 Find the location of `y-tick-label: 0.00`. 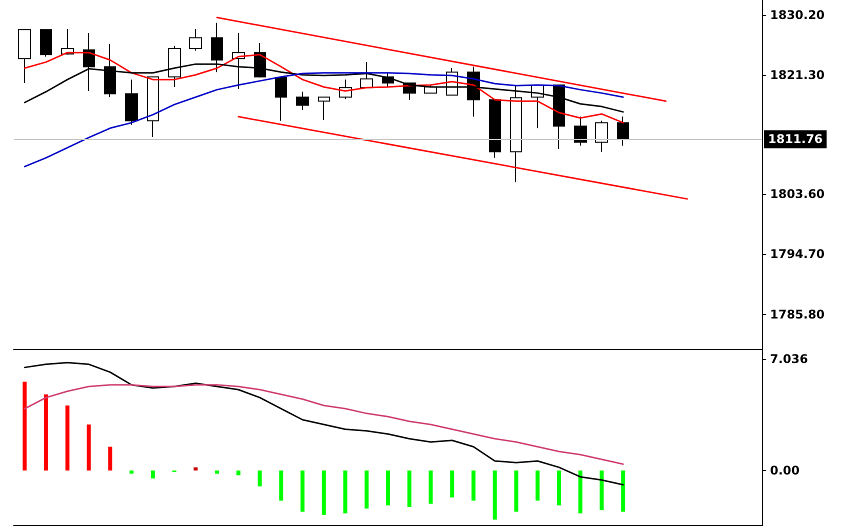

y-tick-label: 0.00 is located at coordinates (785, 471).